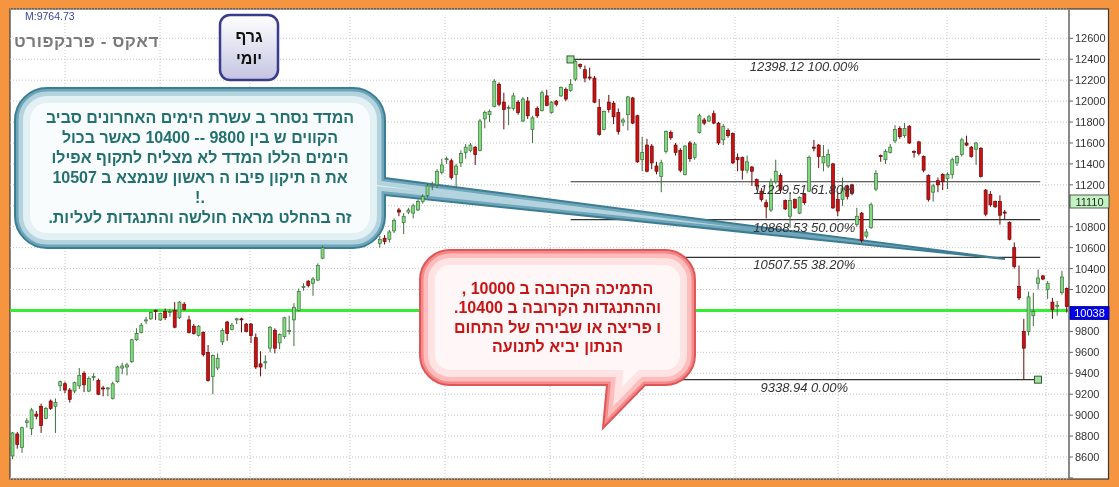 Image resolution: width=1119 pixels, height=487 pixels. What do you see at coordinates (1090, 38) in the screenshot?
I see `y-tick-label: 12600` at bounding box center [1090, 38].